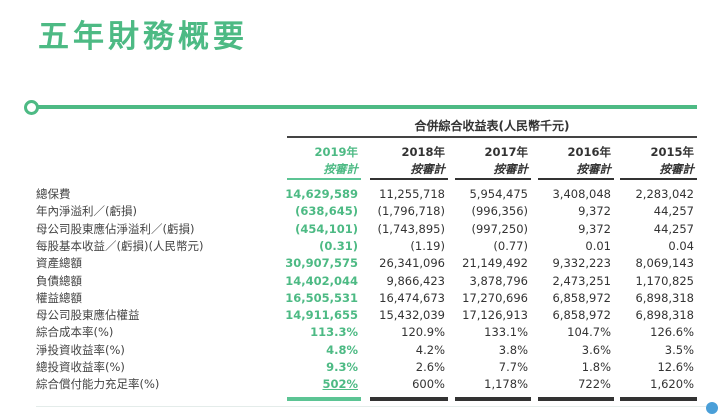 The image size is (718, 414). What do you see at coordinates (510, 245) in the screenshot?
I see `cell-value: (0.77)` at bounding box center [510, 245].